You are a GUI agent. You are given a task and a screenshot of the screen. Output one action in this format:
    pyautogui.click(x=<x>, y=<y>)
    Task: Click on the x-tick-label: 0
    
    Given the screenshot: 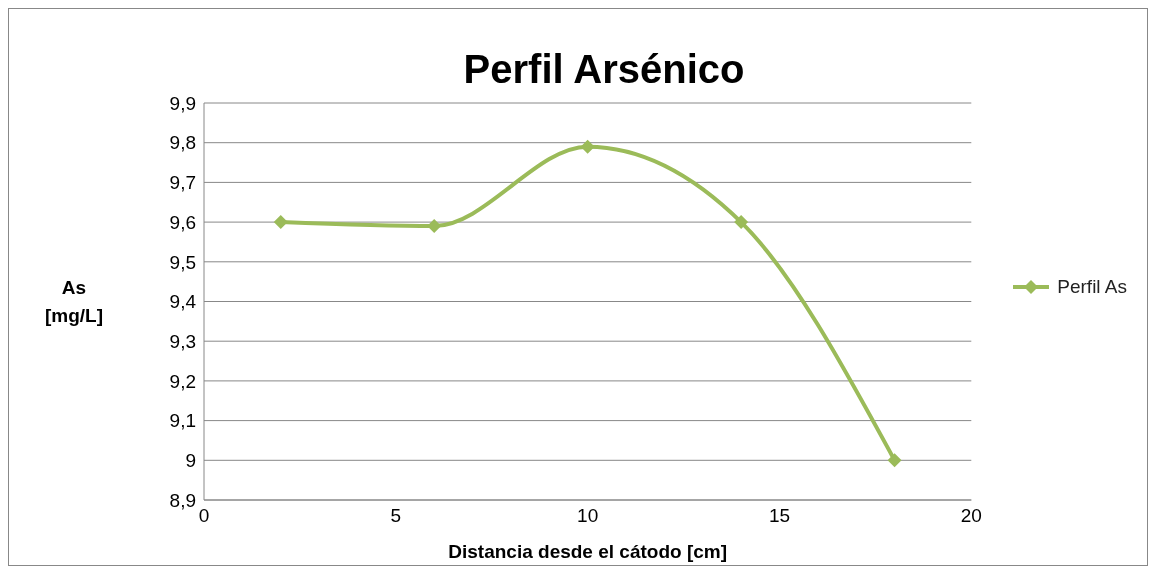 What is the action you would take?
    pyautogui.click(x=204, y=515)
    